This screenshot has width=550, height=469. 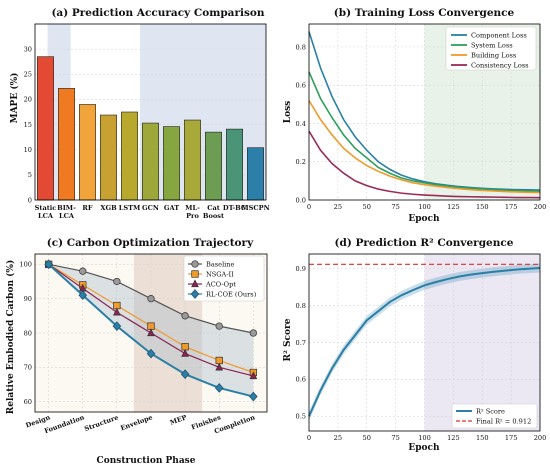 I want to click on y-tick-label: 15, so click(x=28, y=125).